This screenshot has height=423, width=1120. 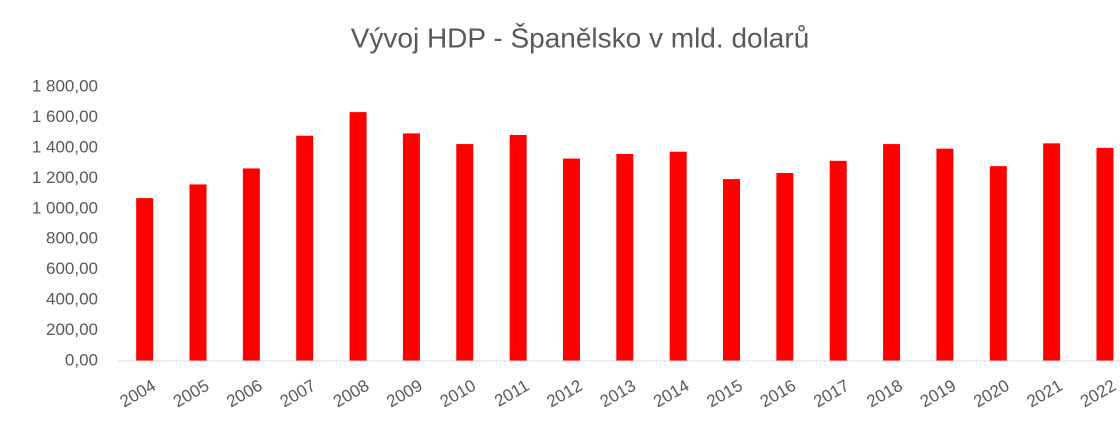 I want to click on x-tick-label: 2005, so click(x=191, y=393).